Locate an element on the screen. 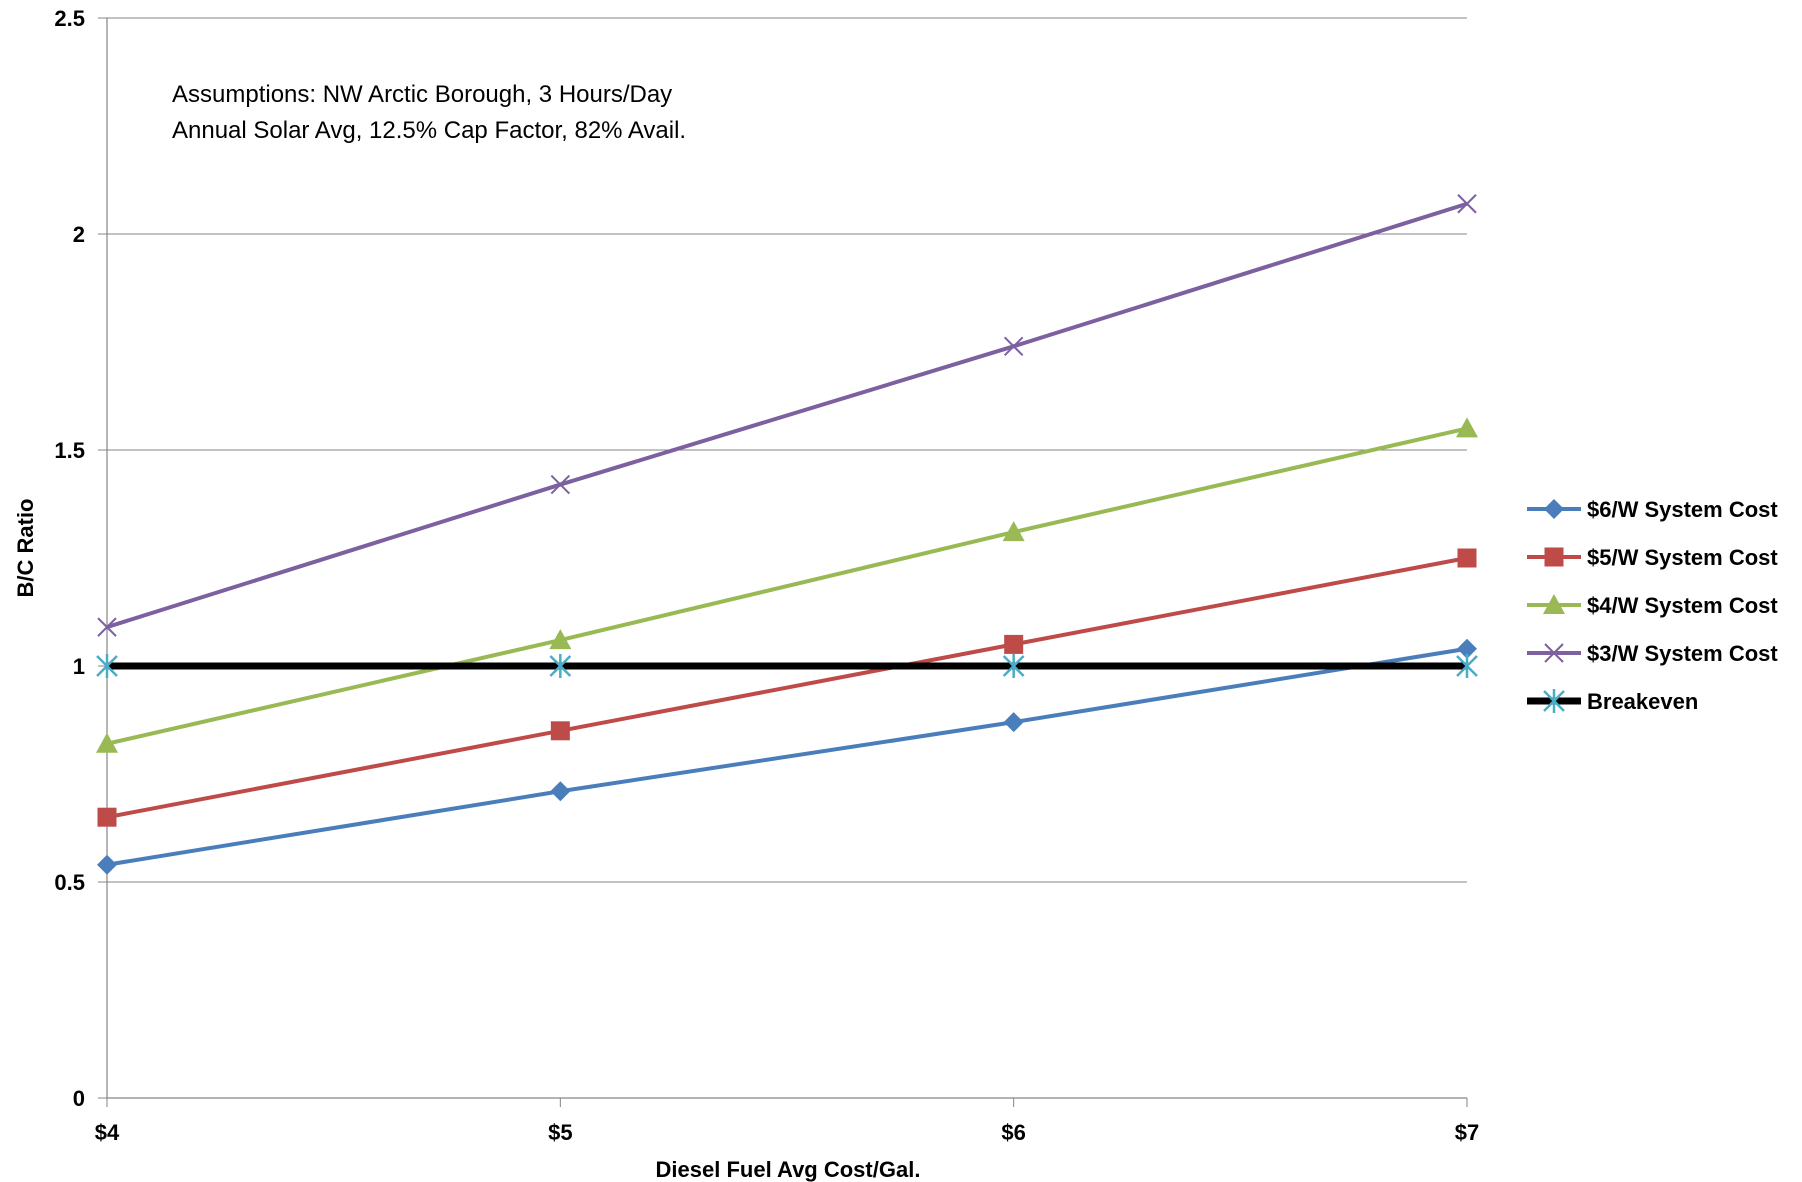 Image resolution: width=1802 pixels, height=1182 pixels. y-tick-label: 1 is located at coordinates (79, 666).